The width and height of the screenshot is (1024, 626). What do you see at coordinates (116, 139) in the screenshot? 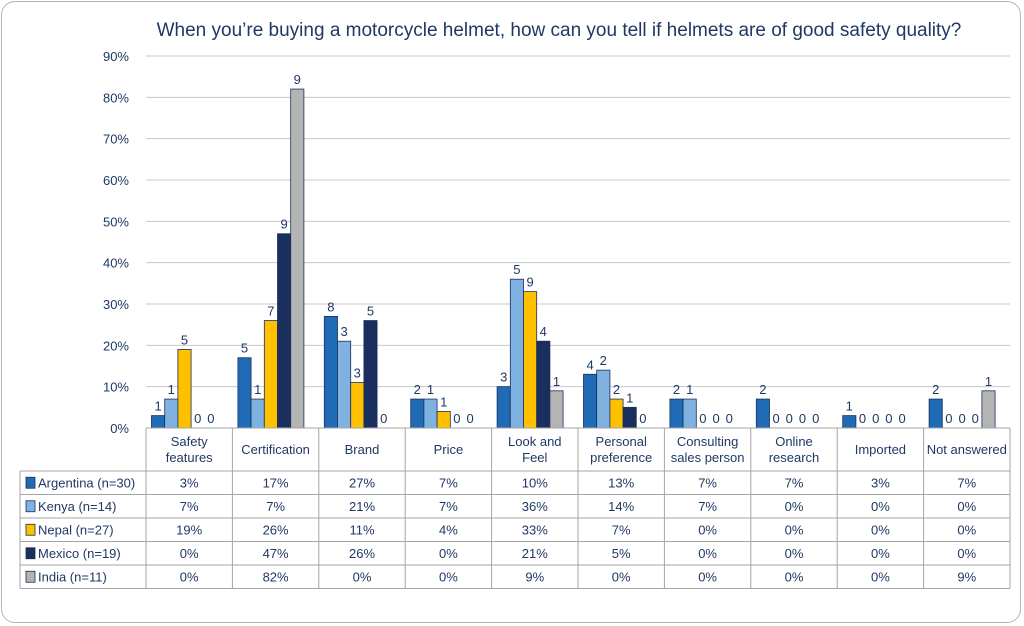
I see `y-tick-label: 70%` at bounding box center [116, 139].